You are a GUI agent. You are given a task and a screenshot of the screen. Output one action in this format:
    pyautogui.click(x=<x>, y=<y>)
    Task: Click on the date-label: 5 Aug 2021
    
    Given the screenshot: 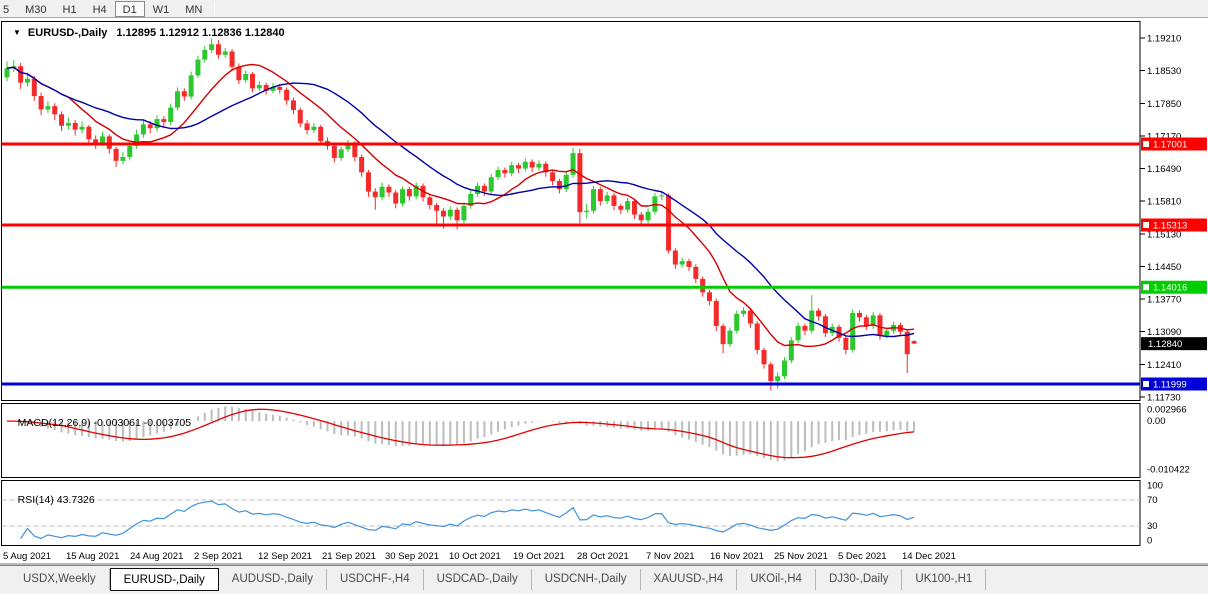 What is the action you would take?
    pyautogui.click(x=27, y=556)
    